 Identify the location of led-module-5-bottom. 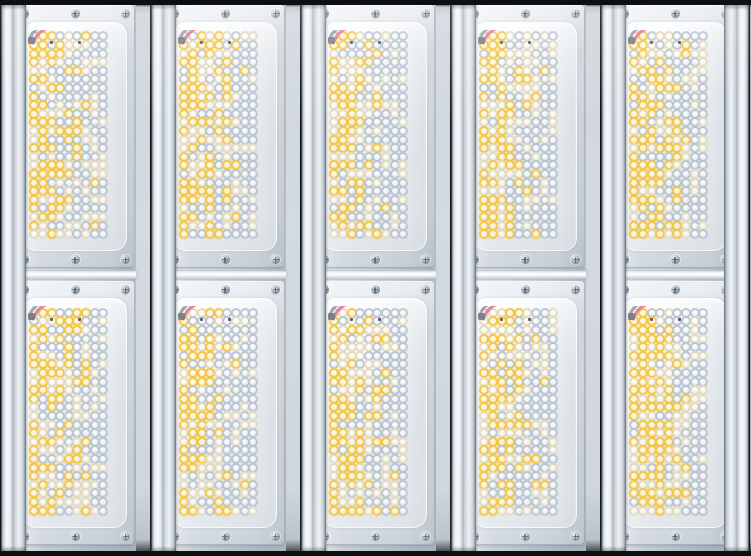
(675, 413).